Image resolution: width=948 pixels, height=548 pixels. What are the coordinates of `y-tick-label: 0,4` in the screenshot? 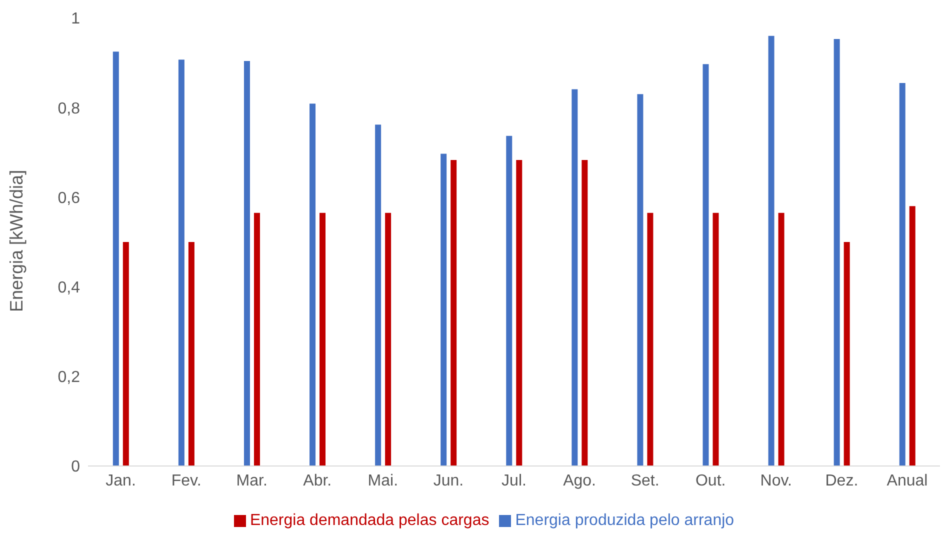 It's located at (69, 287).